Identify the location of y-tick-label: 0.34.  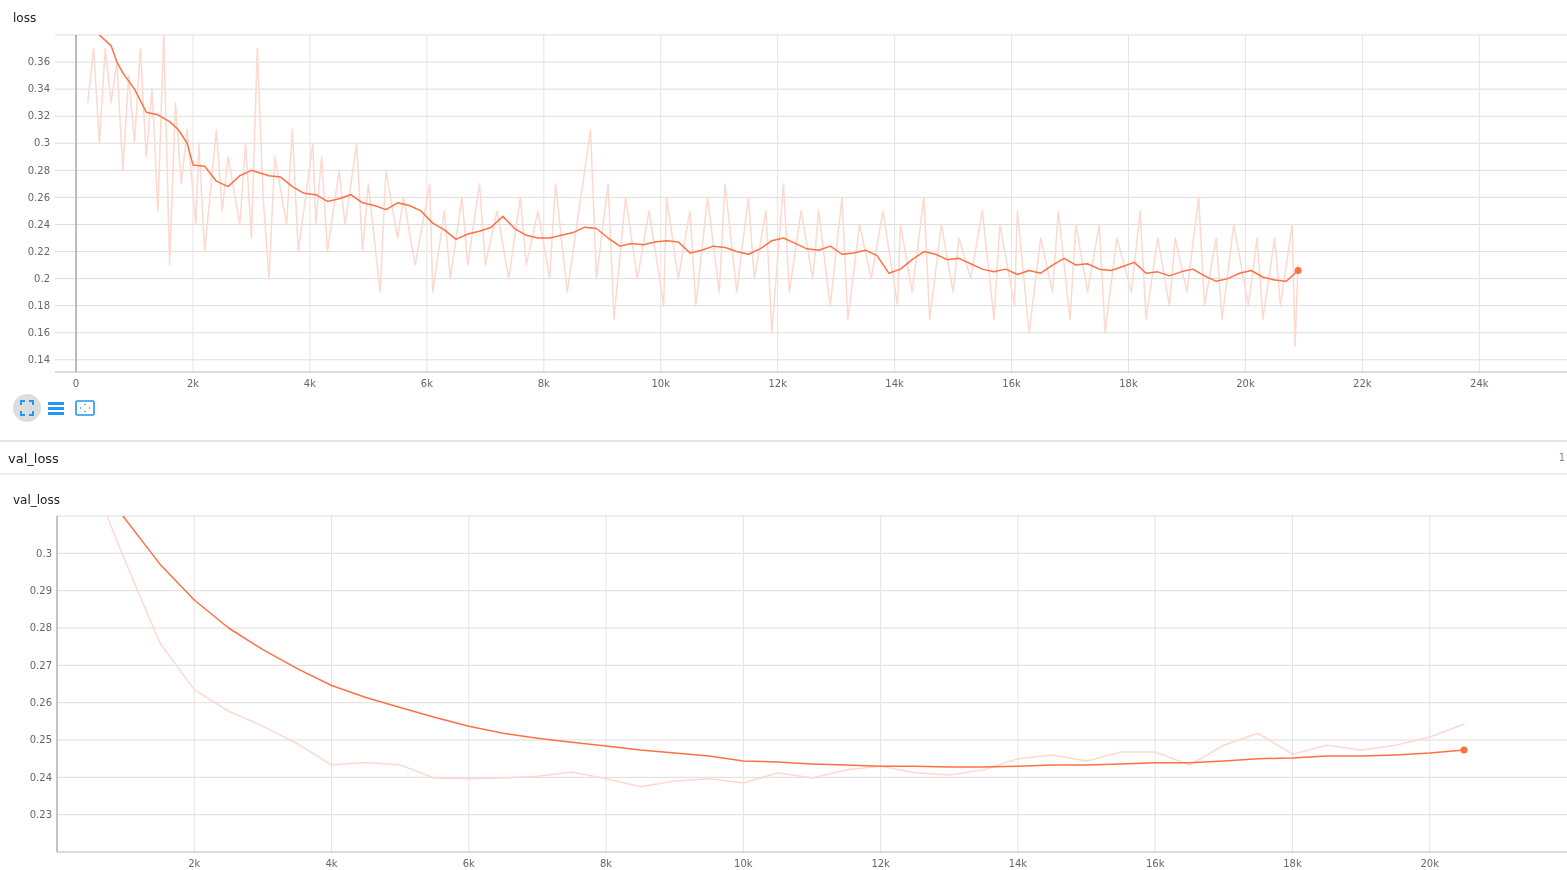
(38, 89).